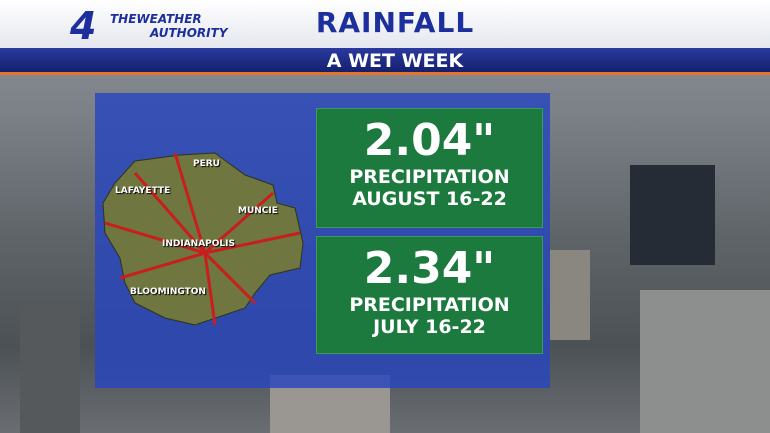 The image size is (770, 433). I want to click on header-bar, so click(385, 24).